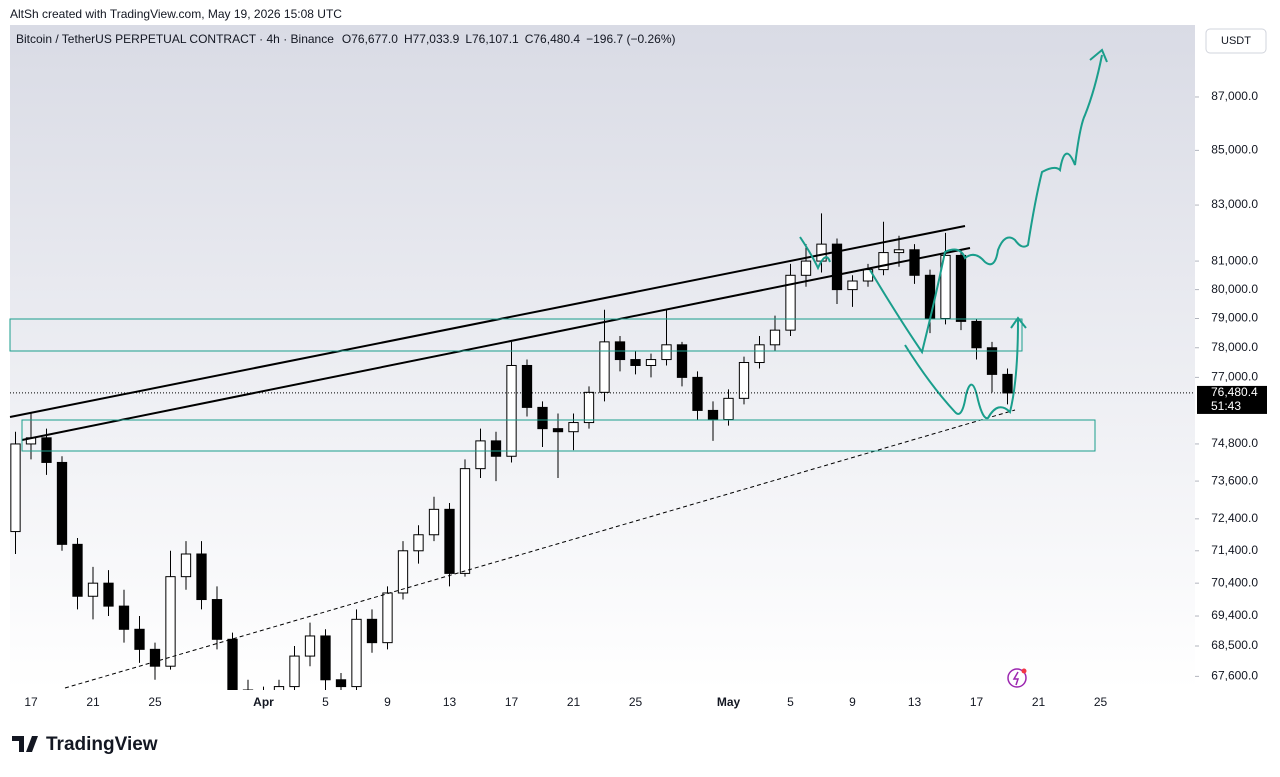  Describe the element at coordinates (1234, 582) in the screenshot. I see `y-tick-label: 70,400.0` at that location.